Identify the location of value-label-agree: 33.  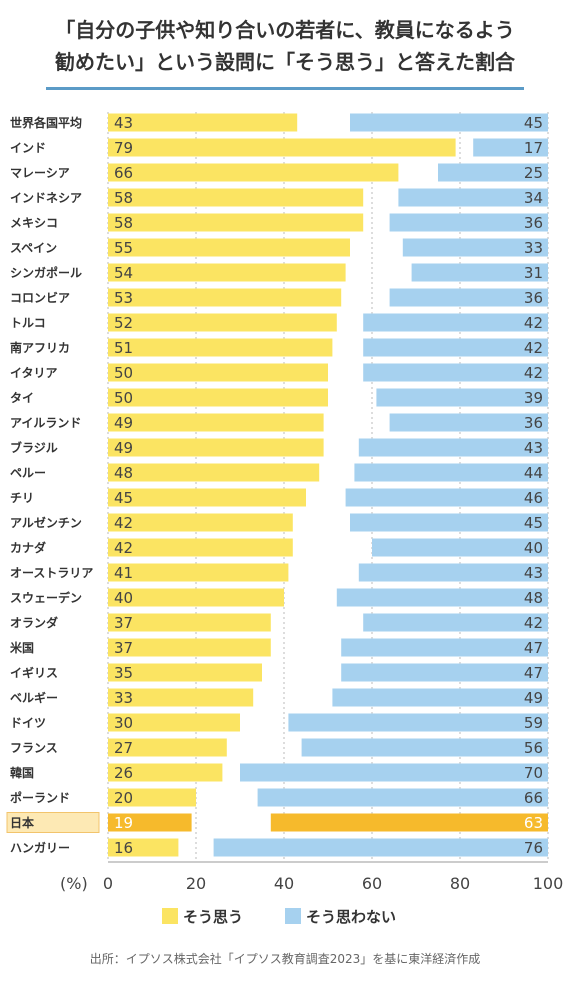
(123, 698).